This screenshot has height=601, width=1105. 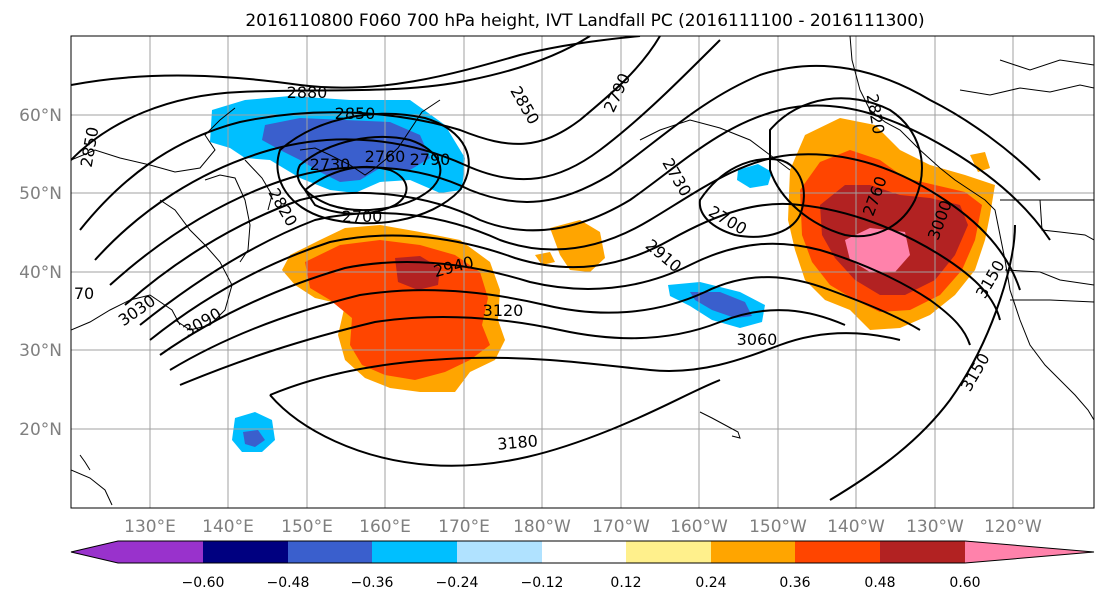 What do you see at coordinates (856, 527) in the screenshot?
I see `lon-tick-label: 140°W` at bounding box center [856, 527].